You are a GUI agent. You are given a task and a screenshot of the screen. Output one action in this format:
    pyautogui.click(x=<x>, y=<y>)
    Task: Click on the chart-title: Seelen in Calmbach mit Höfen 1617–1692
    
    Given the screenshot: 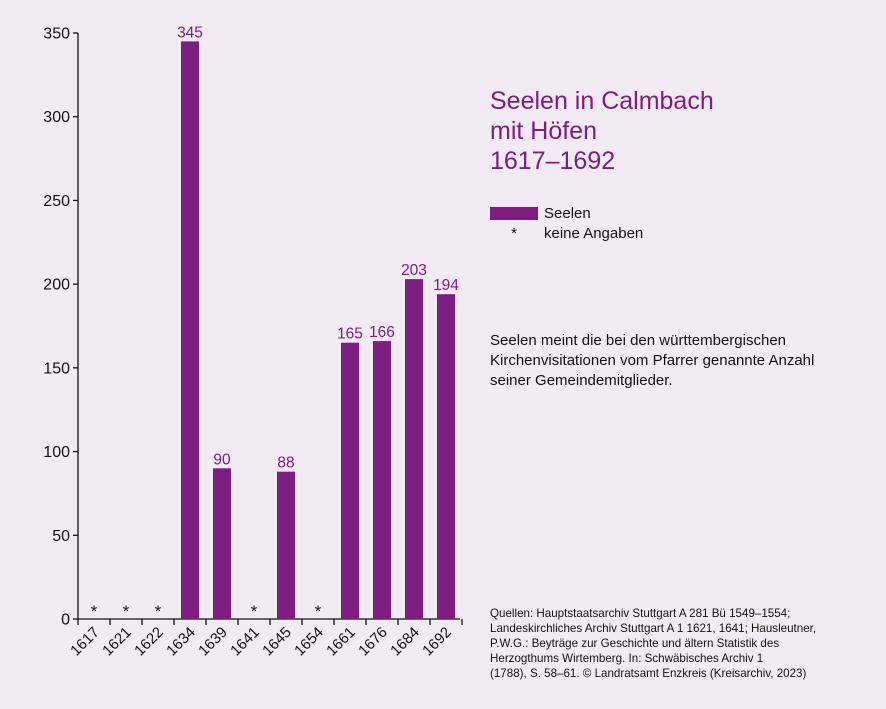 What is the action you would take?
    pyautogui.click(x=602, y=131)
    